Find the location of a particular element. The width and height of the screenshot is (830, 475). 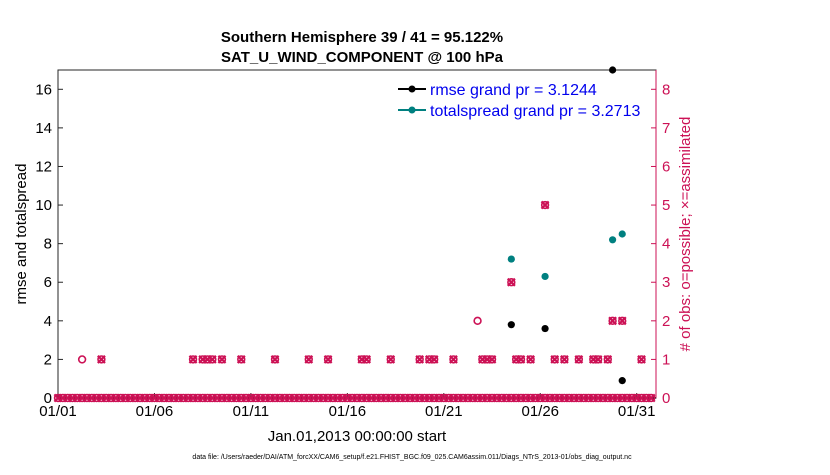

legend-label-totalspread: totalspread grand pr = 3.2713 is located at coordinates (535, 111).